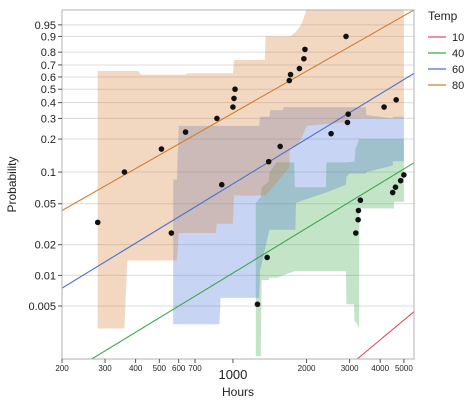 This screenshot has width=473, height=407. What do you see at coordinates (48, 119) in the screenshot?
I see `y-tick-label: 0.3` at bounding box center [48, 119].